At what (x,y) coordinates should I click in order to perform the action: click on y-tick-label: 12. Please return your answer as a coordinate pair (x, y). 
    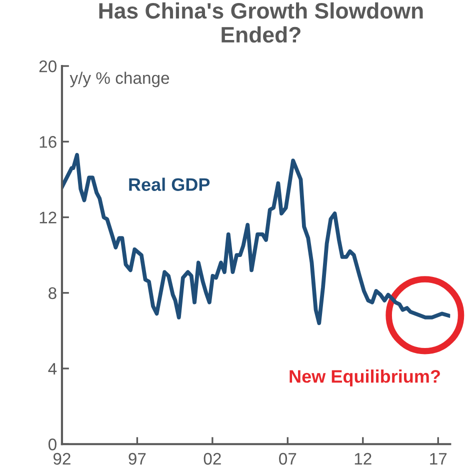
    Looking at the image, I should click on (48, 218).